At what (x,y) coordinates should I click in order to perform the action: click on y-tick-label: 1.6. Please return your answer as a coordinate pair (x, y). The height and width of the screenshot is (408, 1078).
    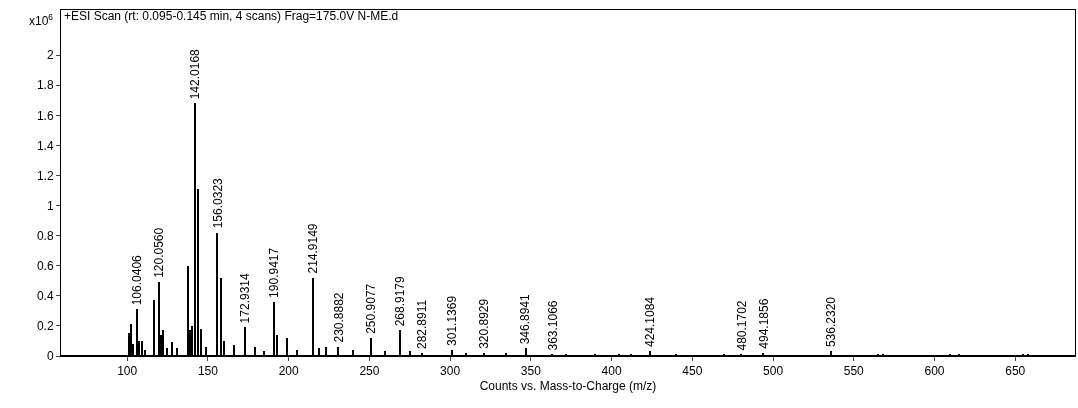
    Looking at the image, I should click on (45, 115).